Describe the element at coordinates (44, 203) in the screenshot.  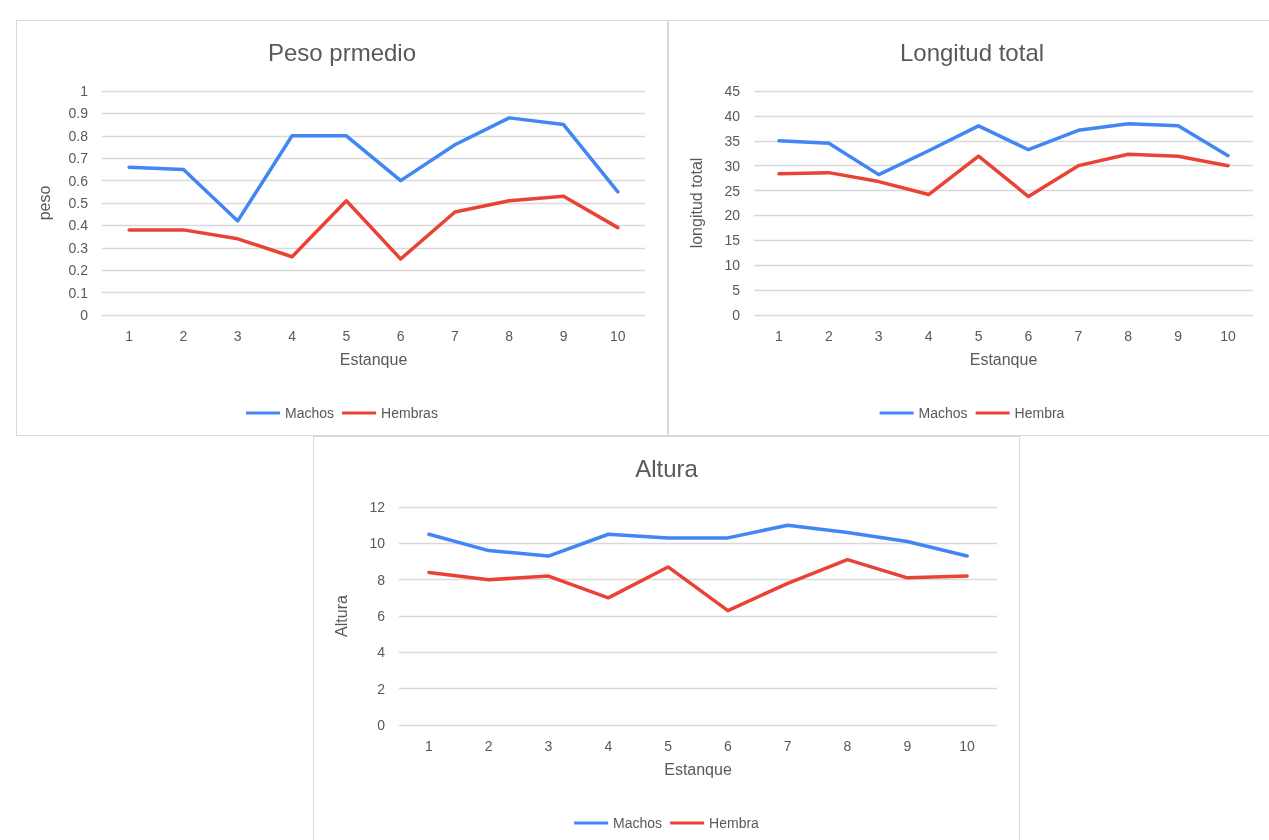
I see `y-axis-title: peso` at that location.